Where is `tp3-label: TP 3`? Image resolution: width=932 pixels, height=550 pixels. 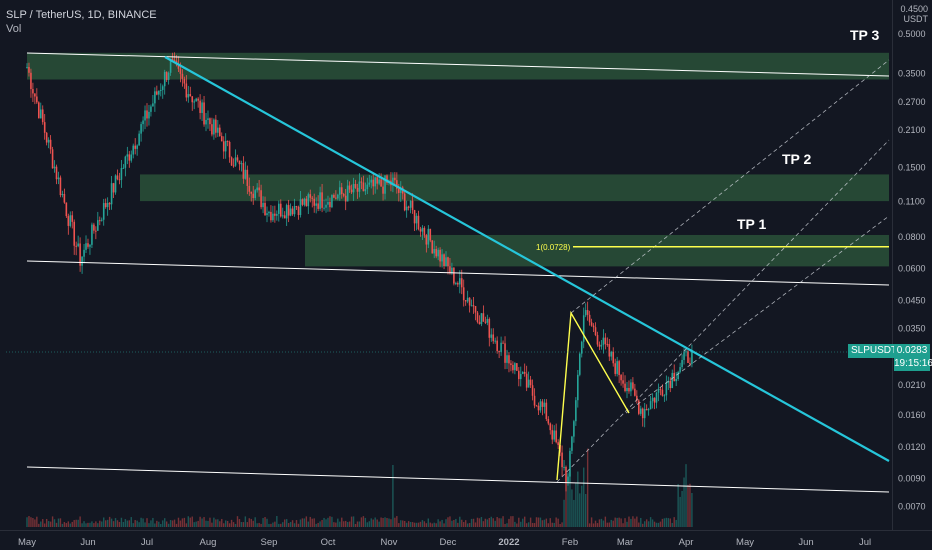 tp3-label: TP 3 is located at coordinates (865, 35).